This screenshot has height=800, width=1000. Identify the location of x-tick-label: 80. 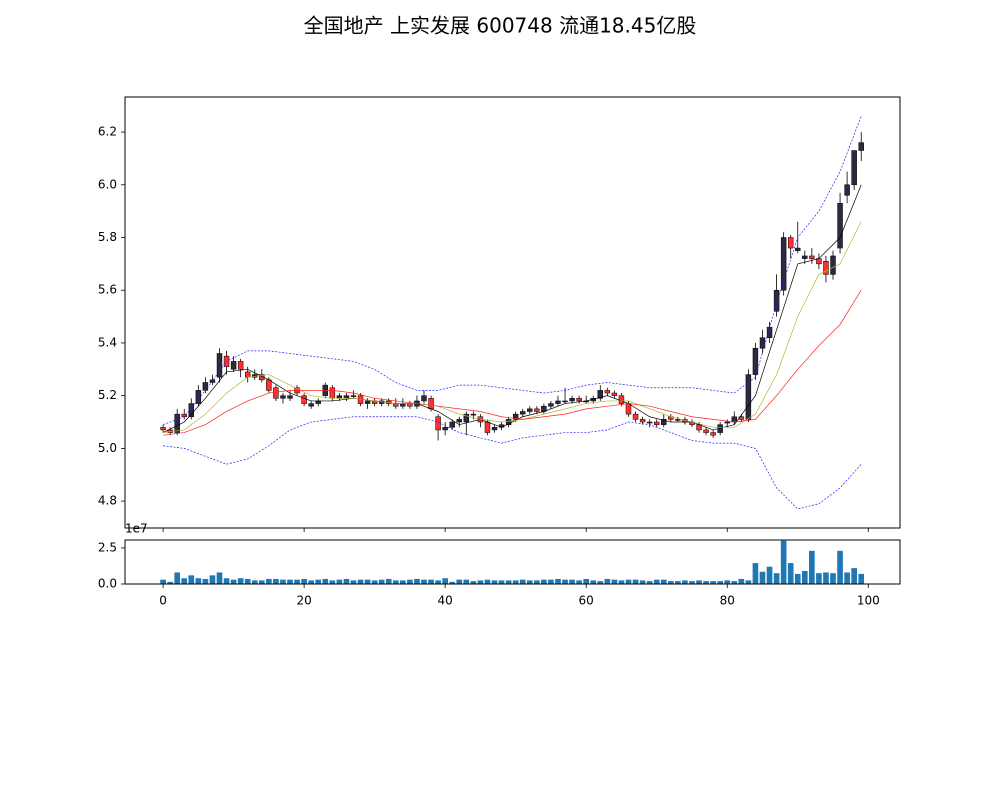
(727, 601).